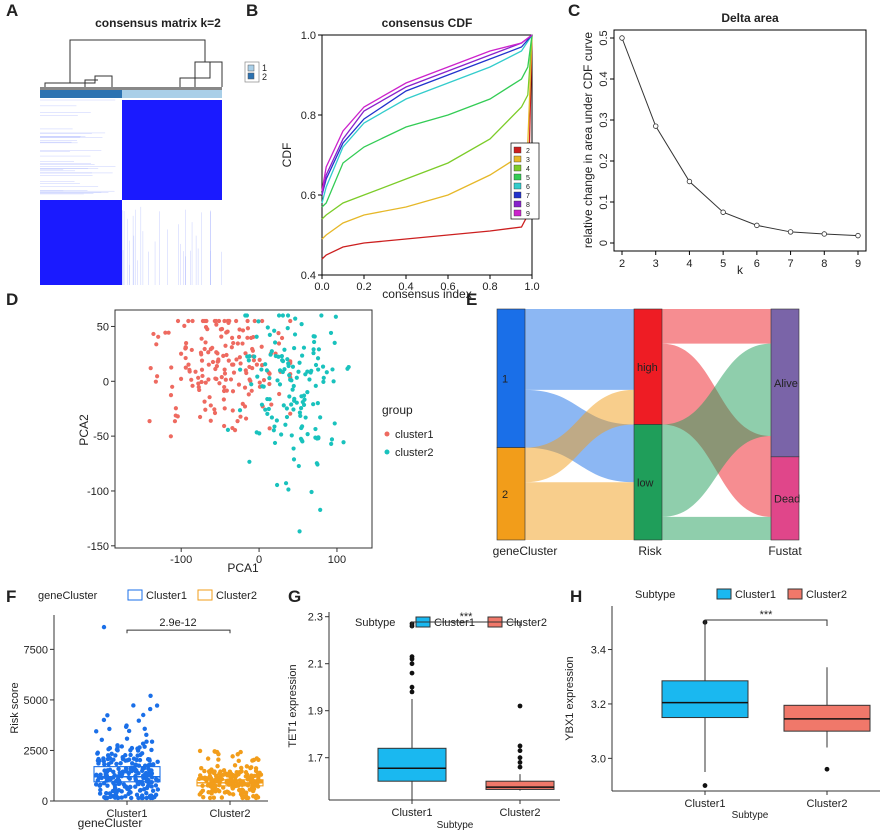  I want to click on legend-swatch-k9, so click(517, 213).